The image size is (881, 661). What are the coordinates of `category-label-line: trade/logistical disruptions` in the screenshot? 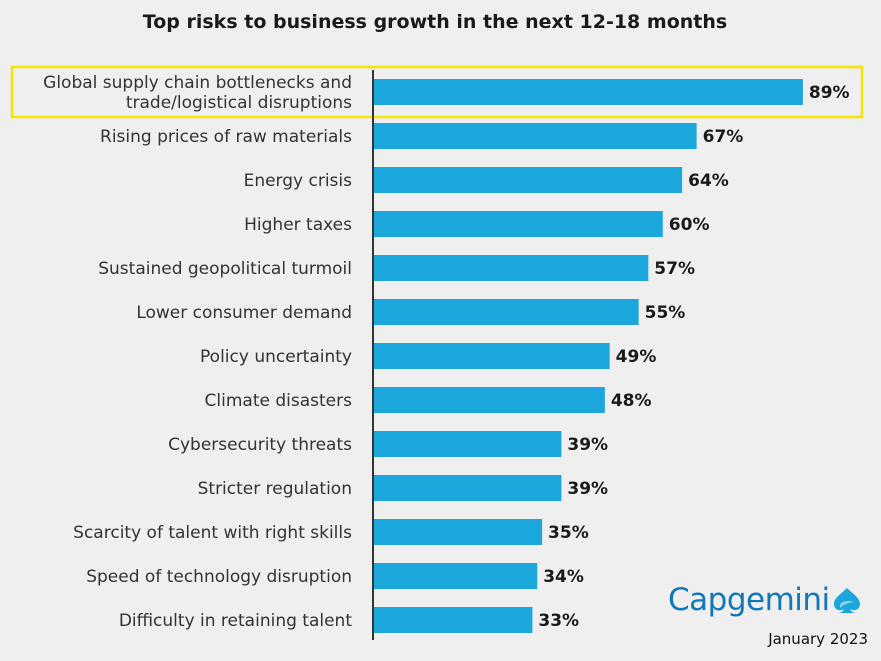 It's located at (239, 103).